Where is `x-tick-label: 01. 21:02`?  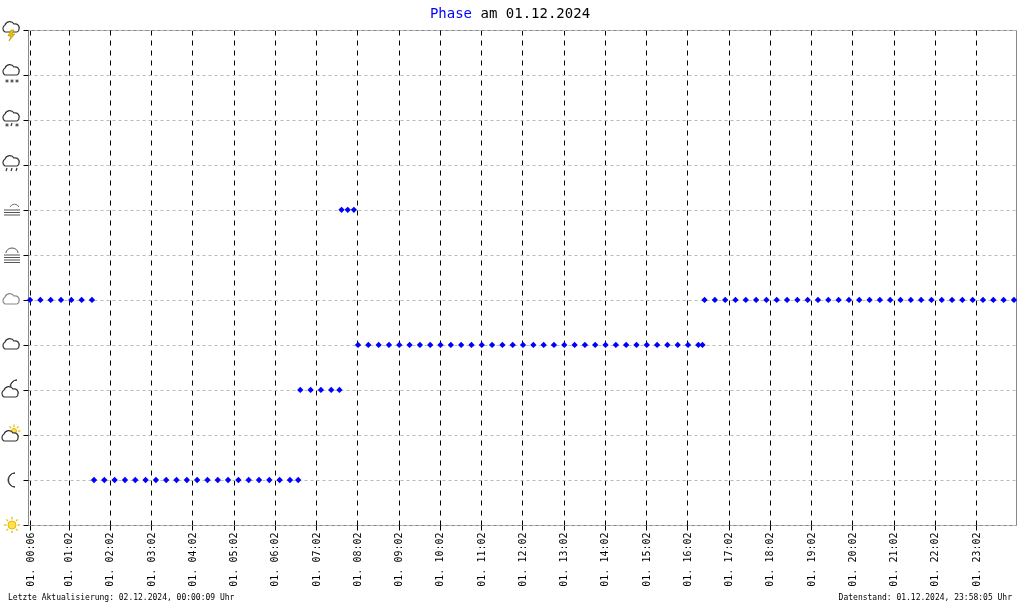 x-tick-label: 01. 21:02 is located at coordinates (894, 559).